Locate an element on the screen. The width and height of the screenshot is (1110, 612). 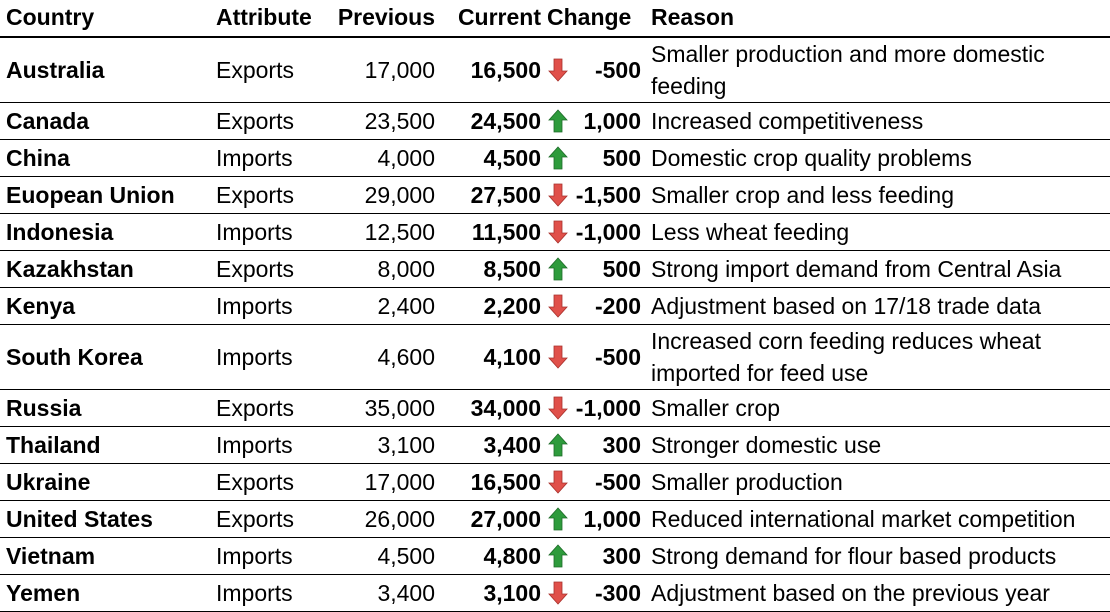
current-cell: 3,400 is located at coordinates (512, 445).